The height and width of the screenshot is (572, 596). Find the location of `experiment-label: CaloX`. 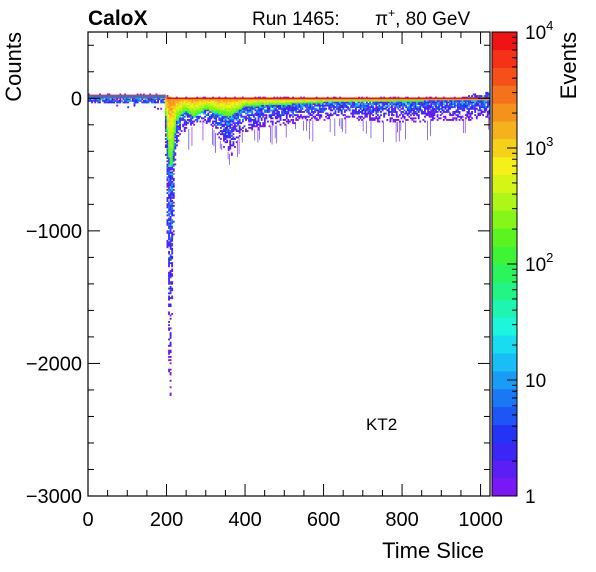

experiment-label: CaloX is located at coordinates (118, 18).